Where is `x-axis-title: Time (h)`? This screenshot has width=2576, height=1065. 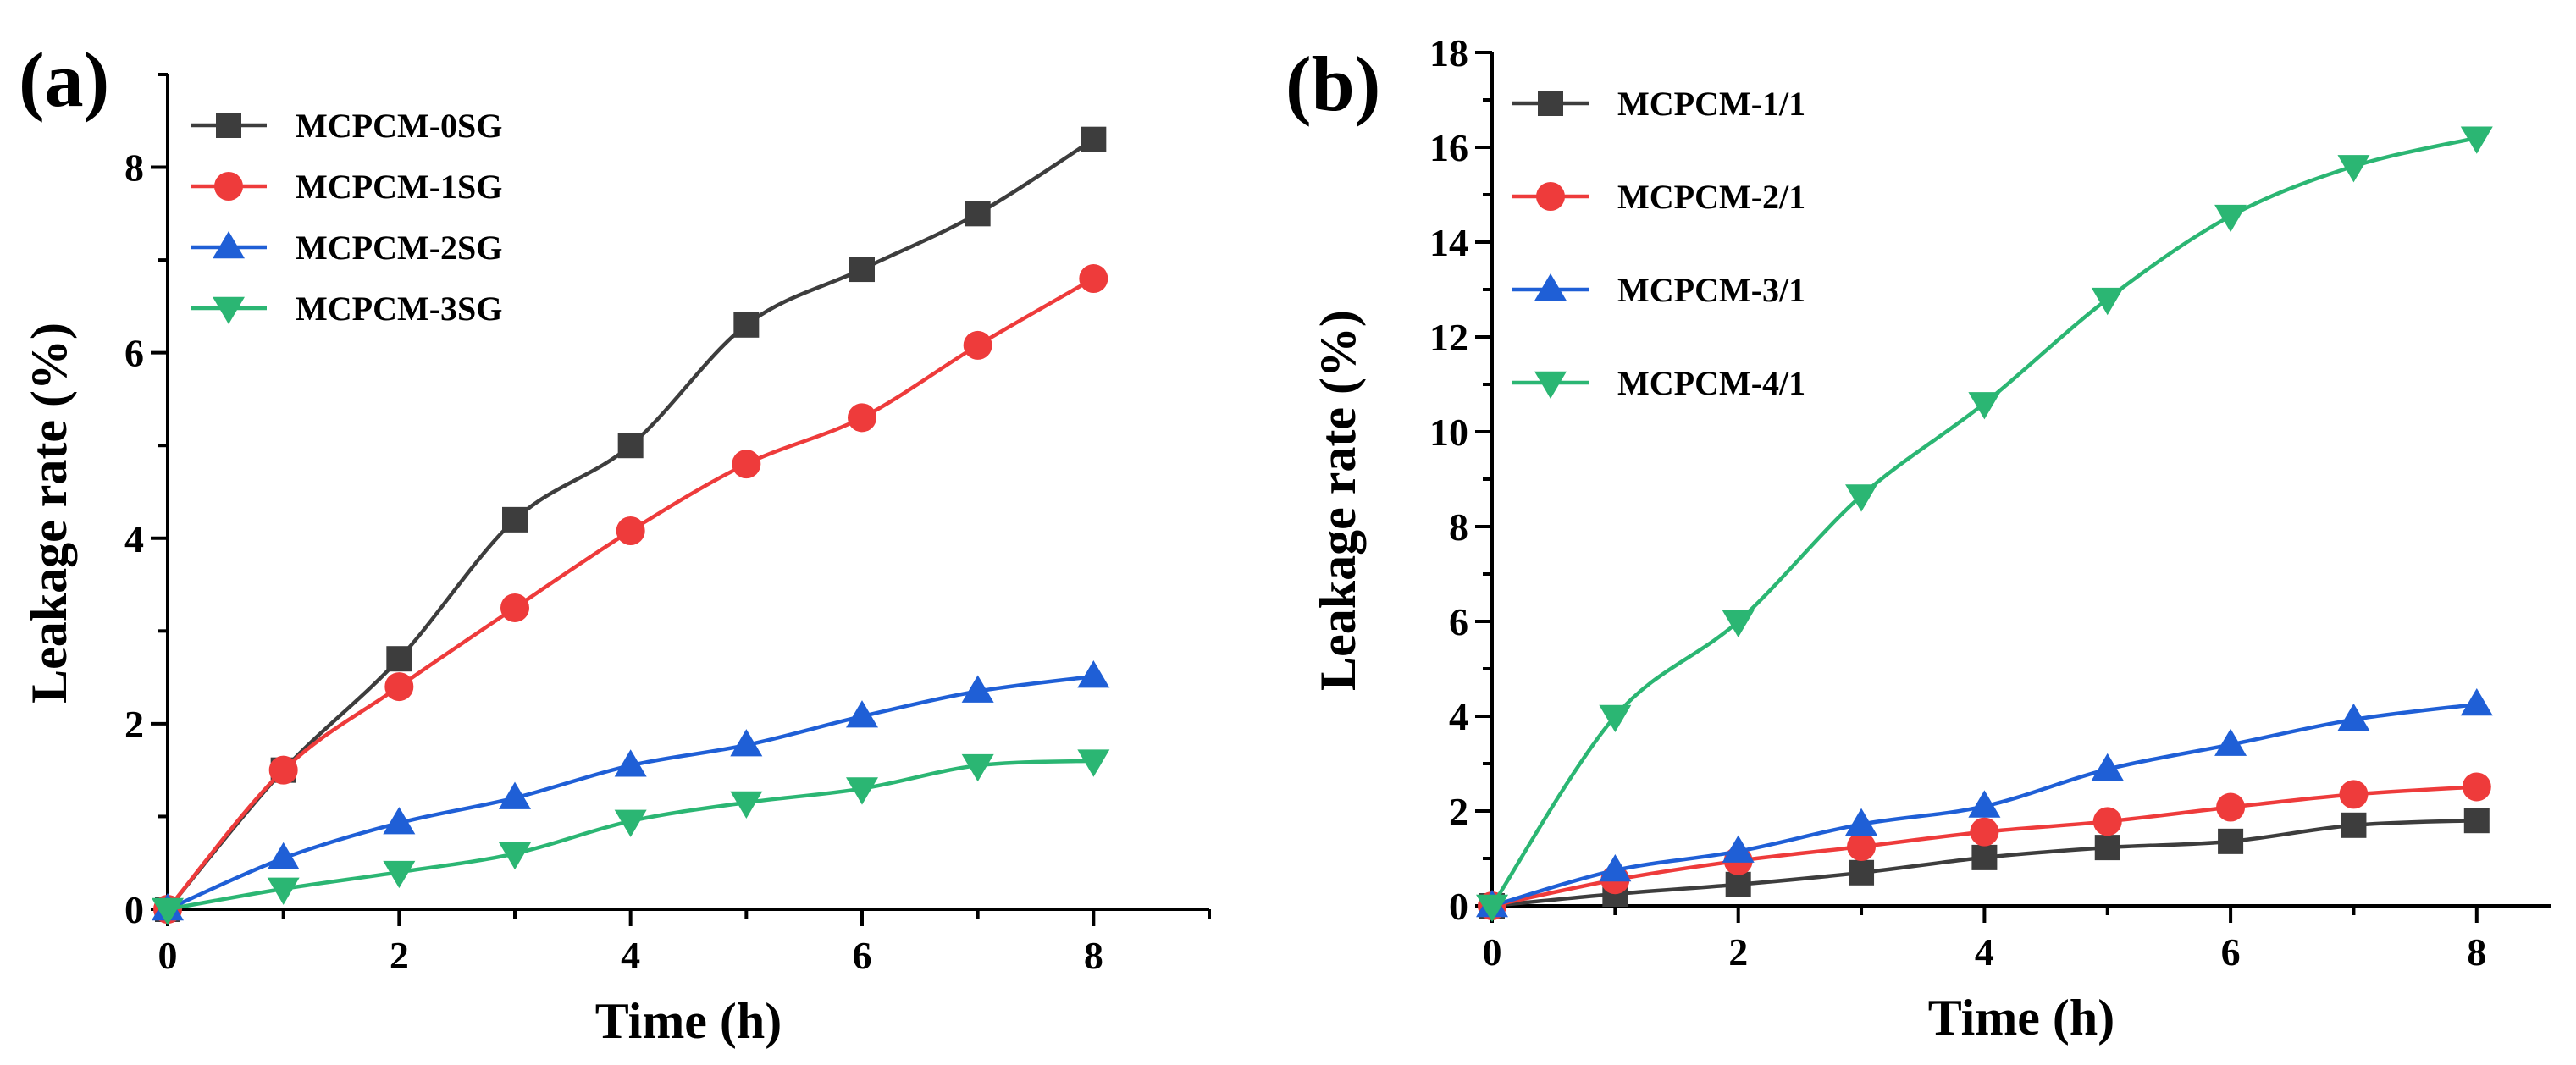
x-axis-title: Time (h) is located at coordinates (688, 1021).